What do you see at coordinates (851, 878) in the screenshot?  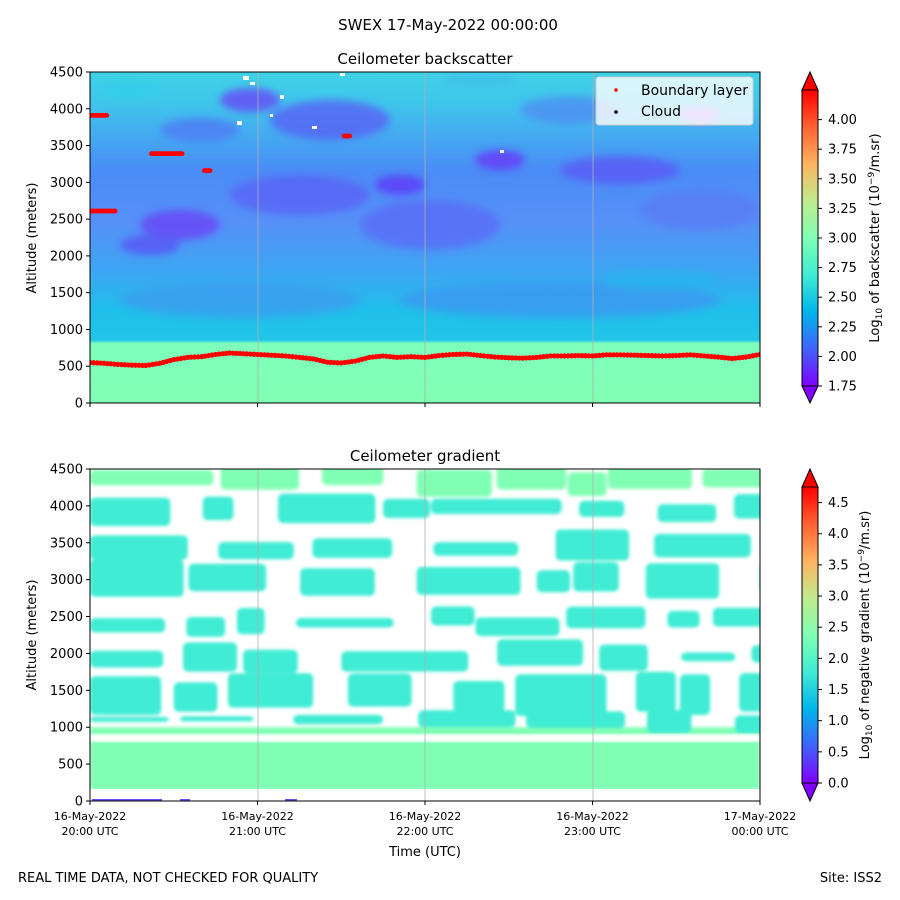 I see `footer-site: Site: ISS2` at bounding box center [851, 878].